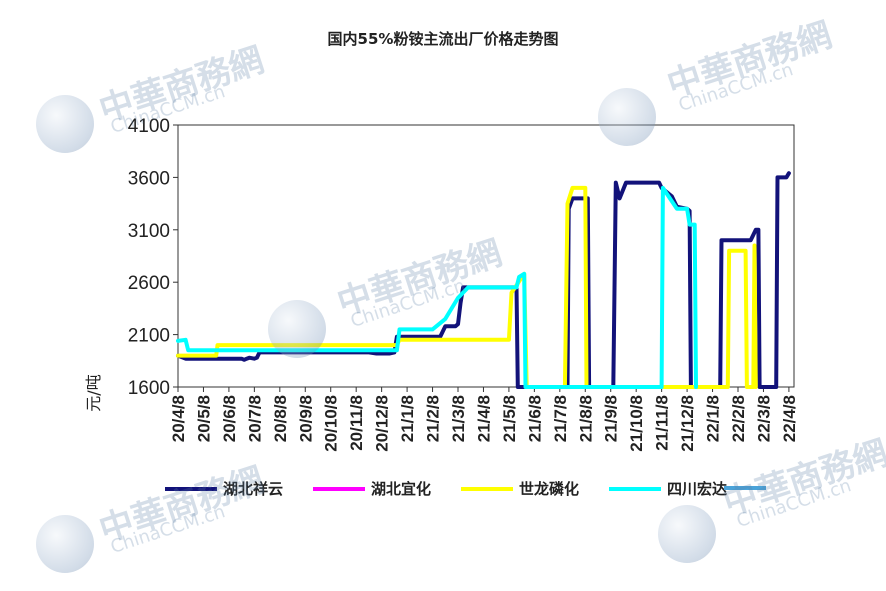  I want to click on x-tick-label: 20/10/8, so click(331, 423).